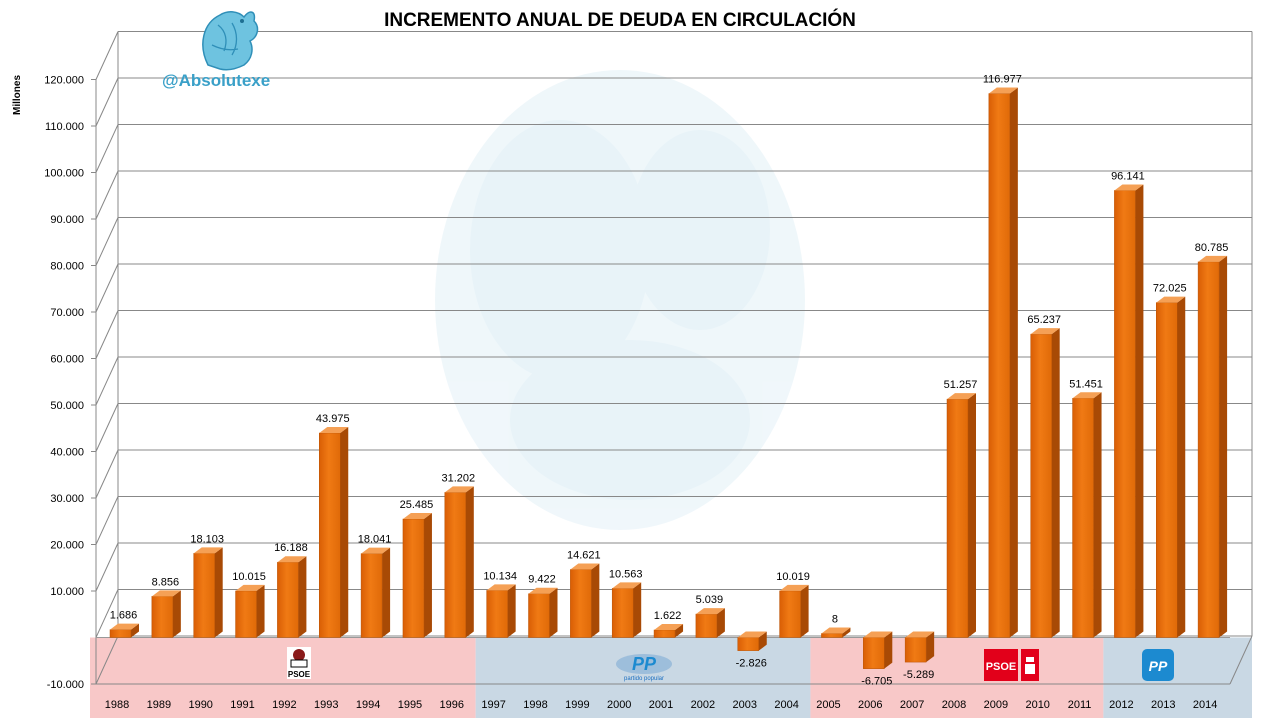 The height and width of the screenshot is (723, 1271). Describe the element at coordinates (299, 663) in the screenshot. I see `psoe-rose-logo-icon: PSOE` at that location.